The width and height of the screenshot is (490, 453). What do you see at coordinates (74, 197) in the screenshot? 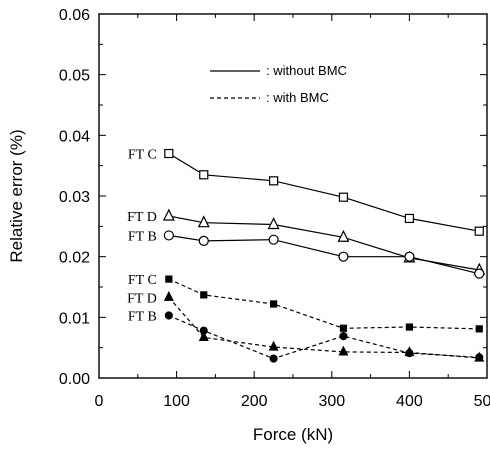
I see `y-tick-label: 0.03` at bounding box center [74, 197].